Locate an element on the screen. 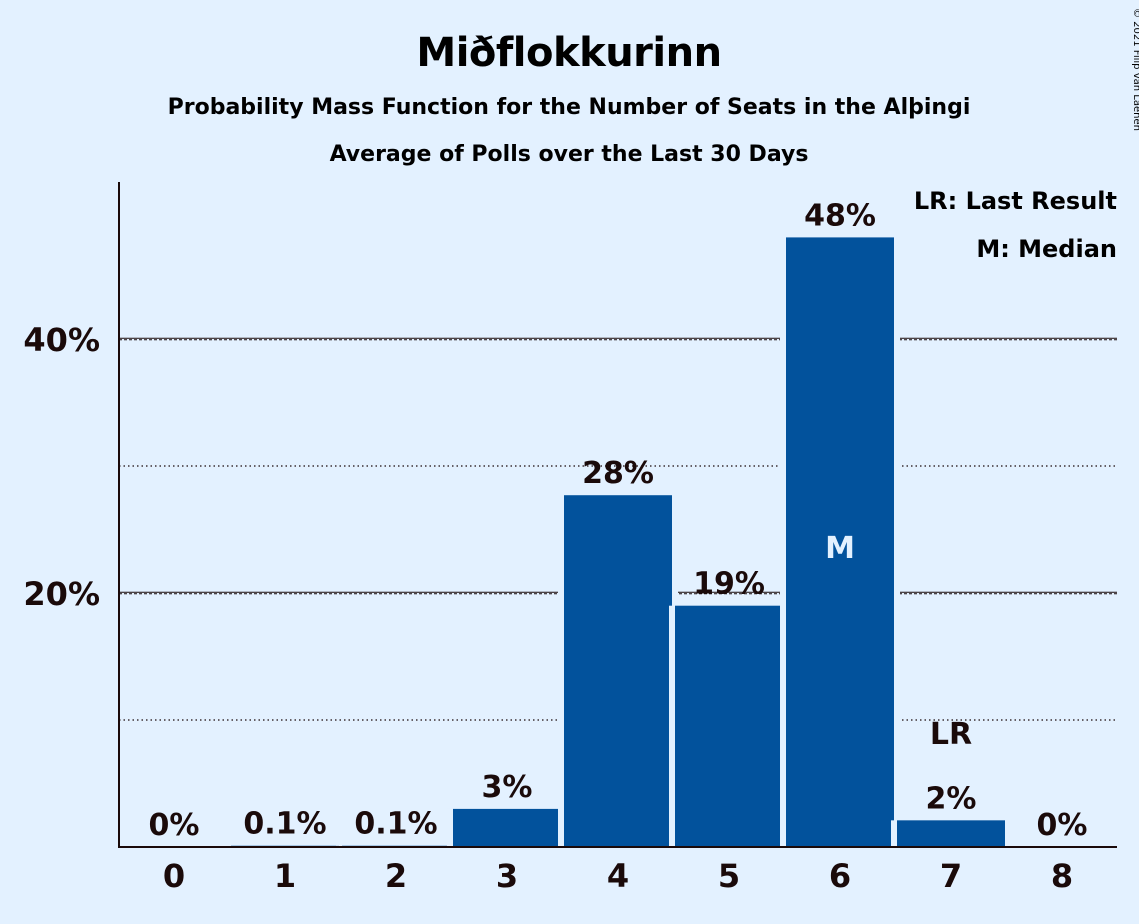  y-tick-label: 40% is located at coordinates (61, 340).